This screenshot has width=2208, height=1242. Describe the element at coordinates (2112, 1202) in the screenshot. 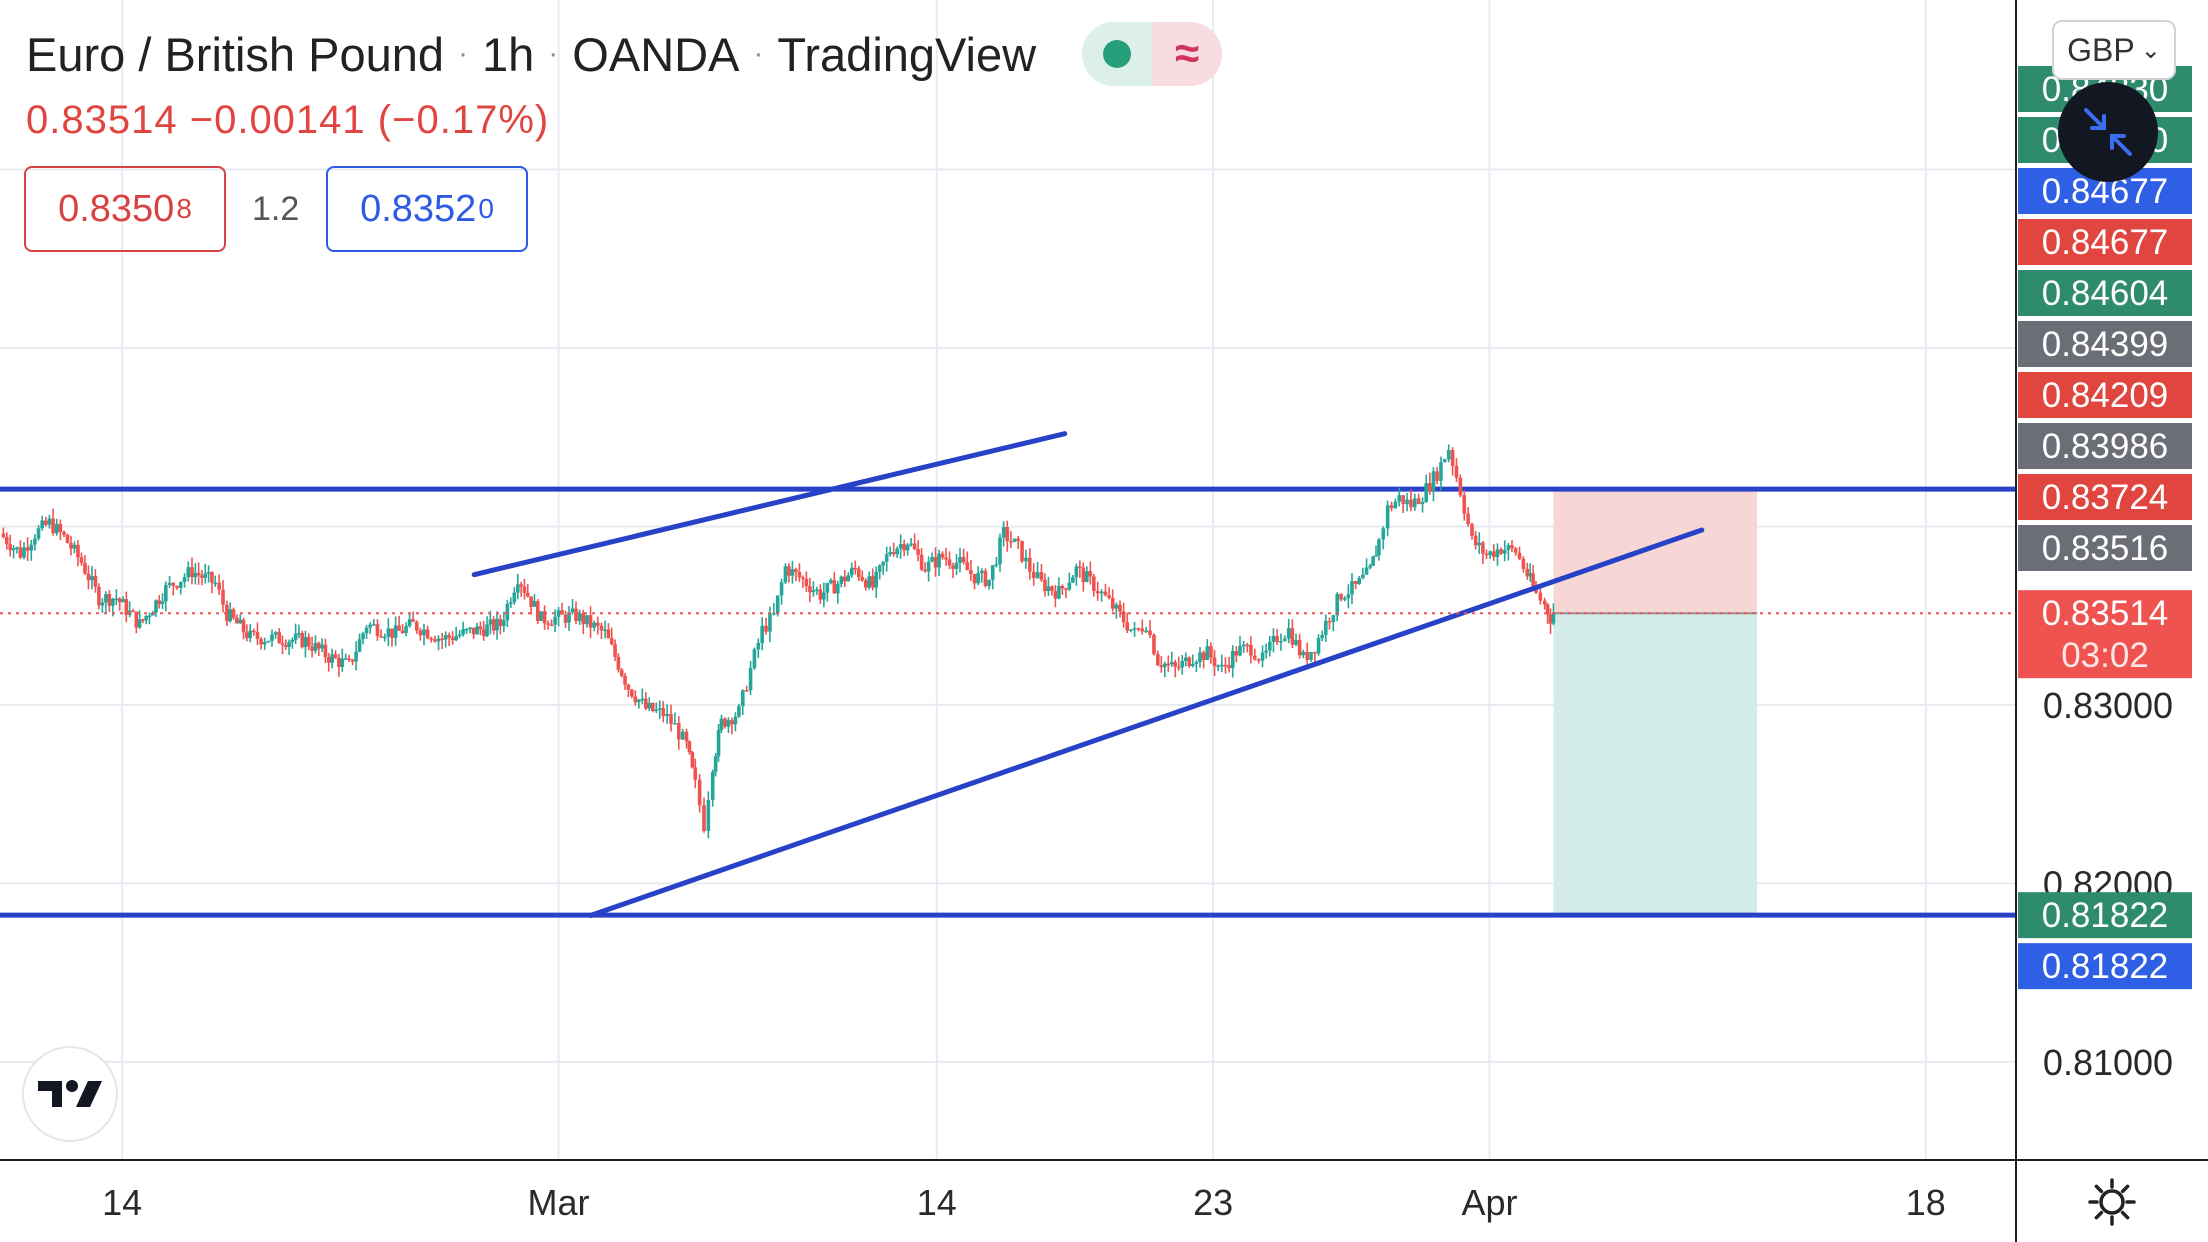

I see `gear-icon` at that location.